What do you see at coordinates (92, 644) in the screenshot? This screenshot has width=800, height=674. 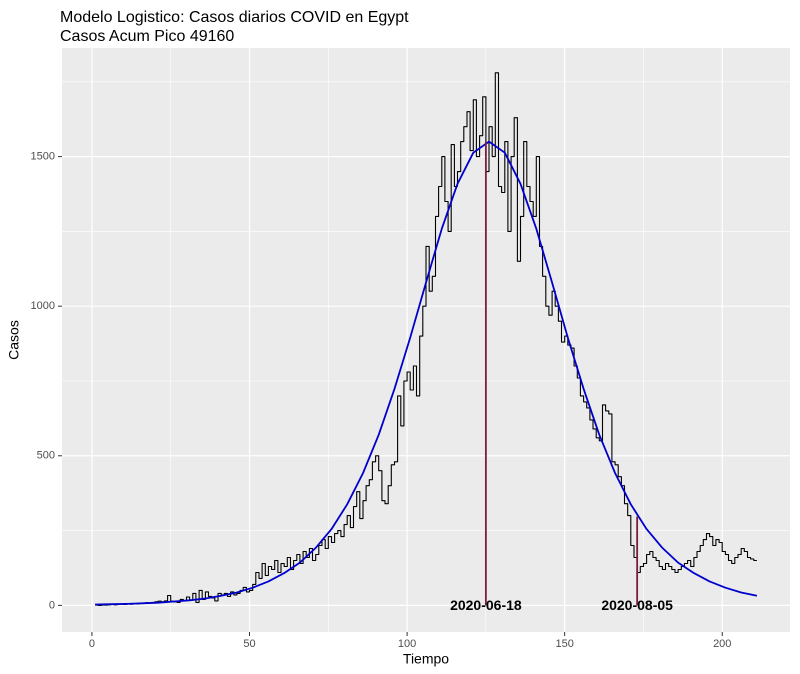 I see `x-tick-label: 0` at bounding box center [92, 644].